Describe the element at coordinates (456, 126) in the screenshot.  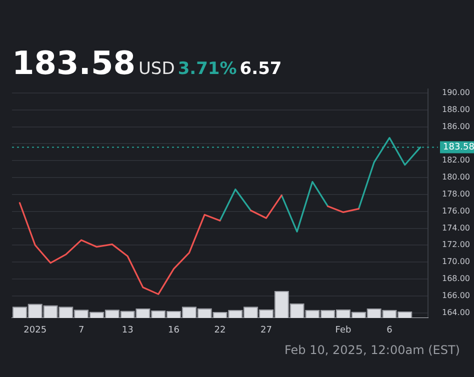
I see `y-tick-label: 186.00` at that location.